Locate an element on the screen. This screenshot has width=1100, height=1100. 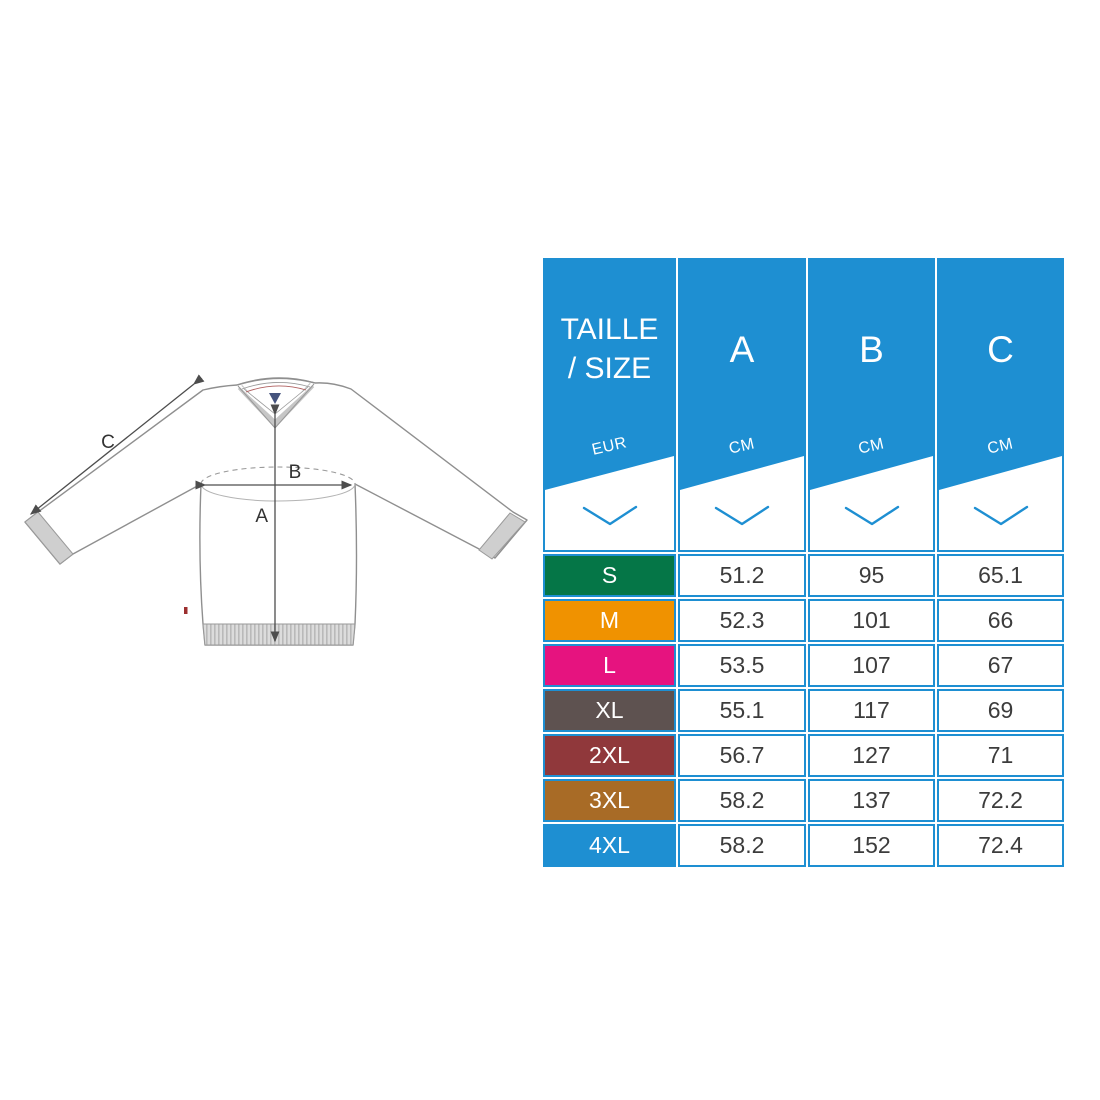
garment-diagram: A B C is located at coordinates (276, 510).